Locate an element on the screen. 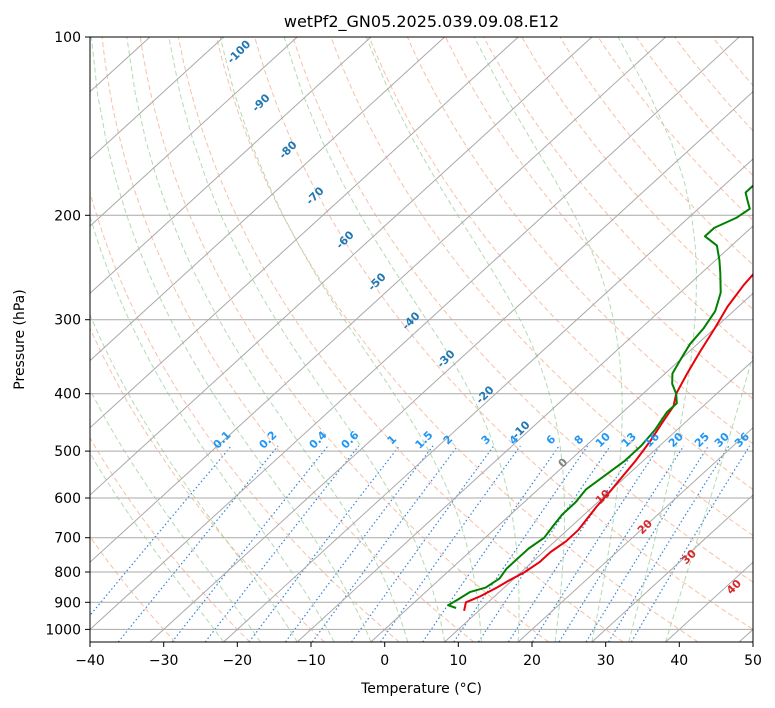 This screenshot has height=708, width=775. isotherm-label: 0 is located at coordinates (563, 462).